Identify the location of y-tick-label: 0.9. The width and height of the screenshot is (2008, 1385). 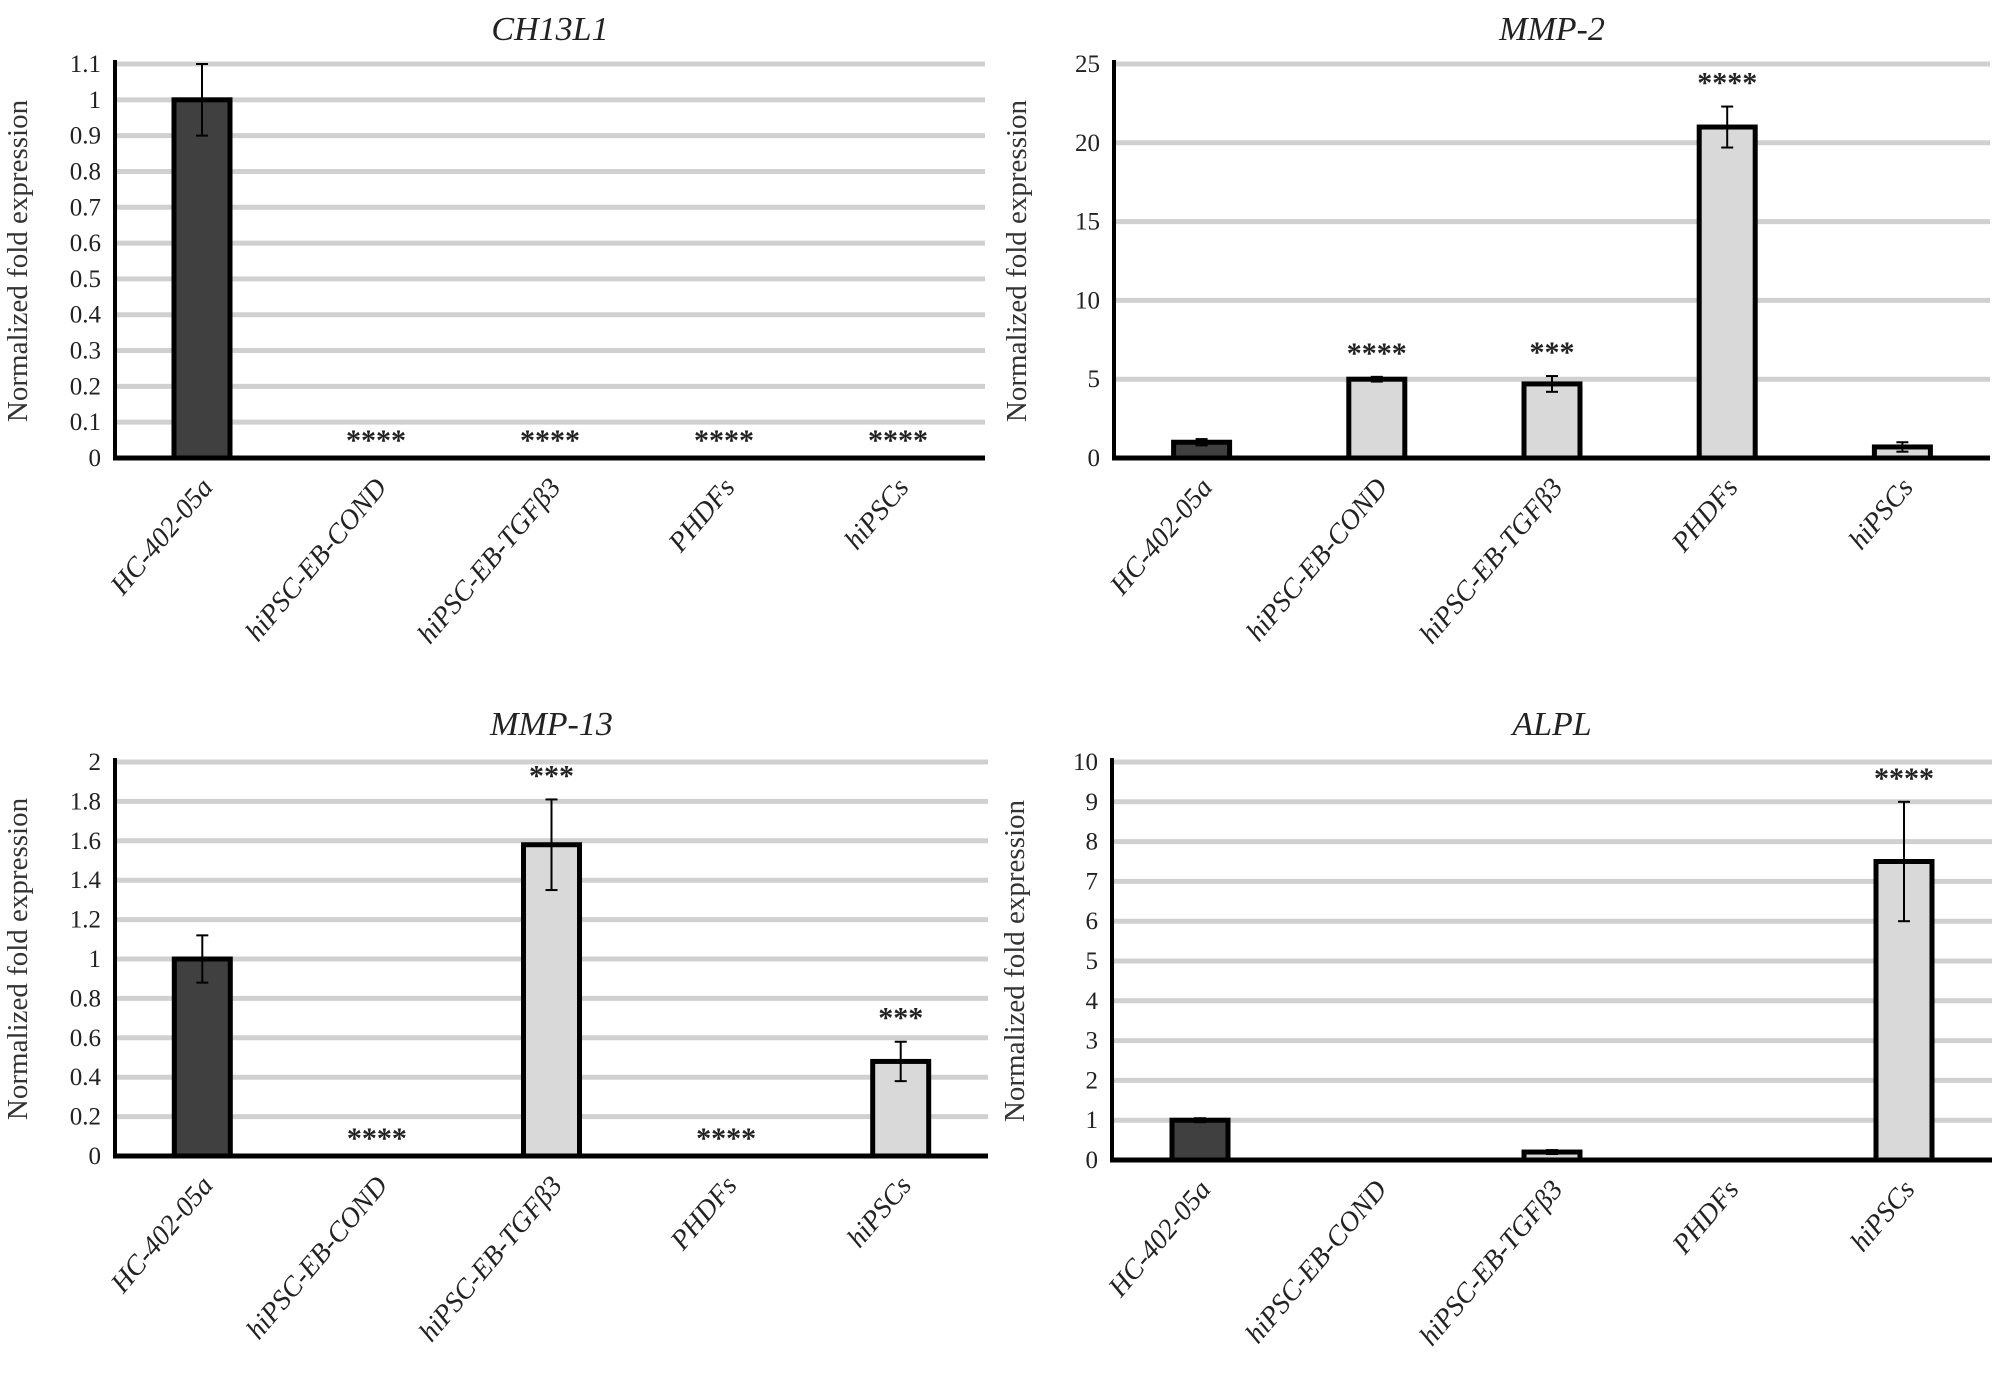
(85, 136).